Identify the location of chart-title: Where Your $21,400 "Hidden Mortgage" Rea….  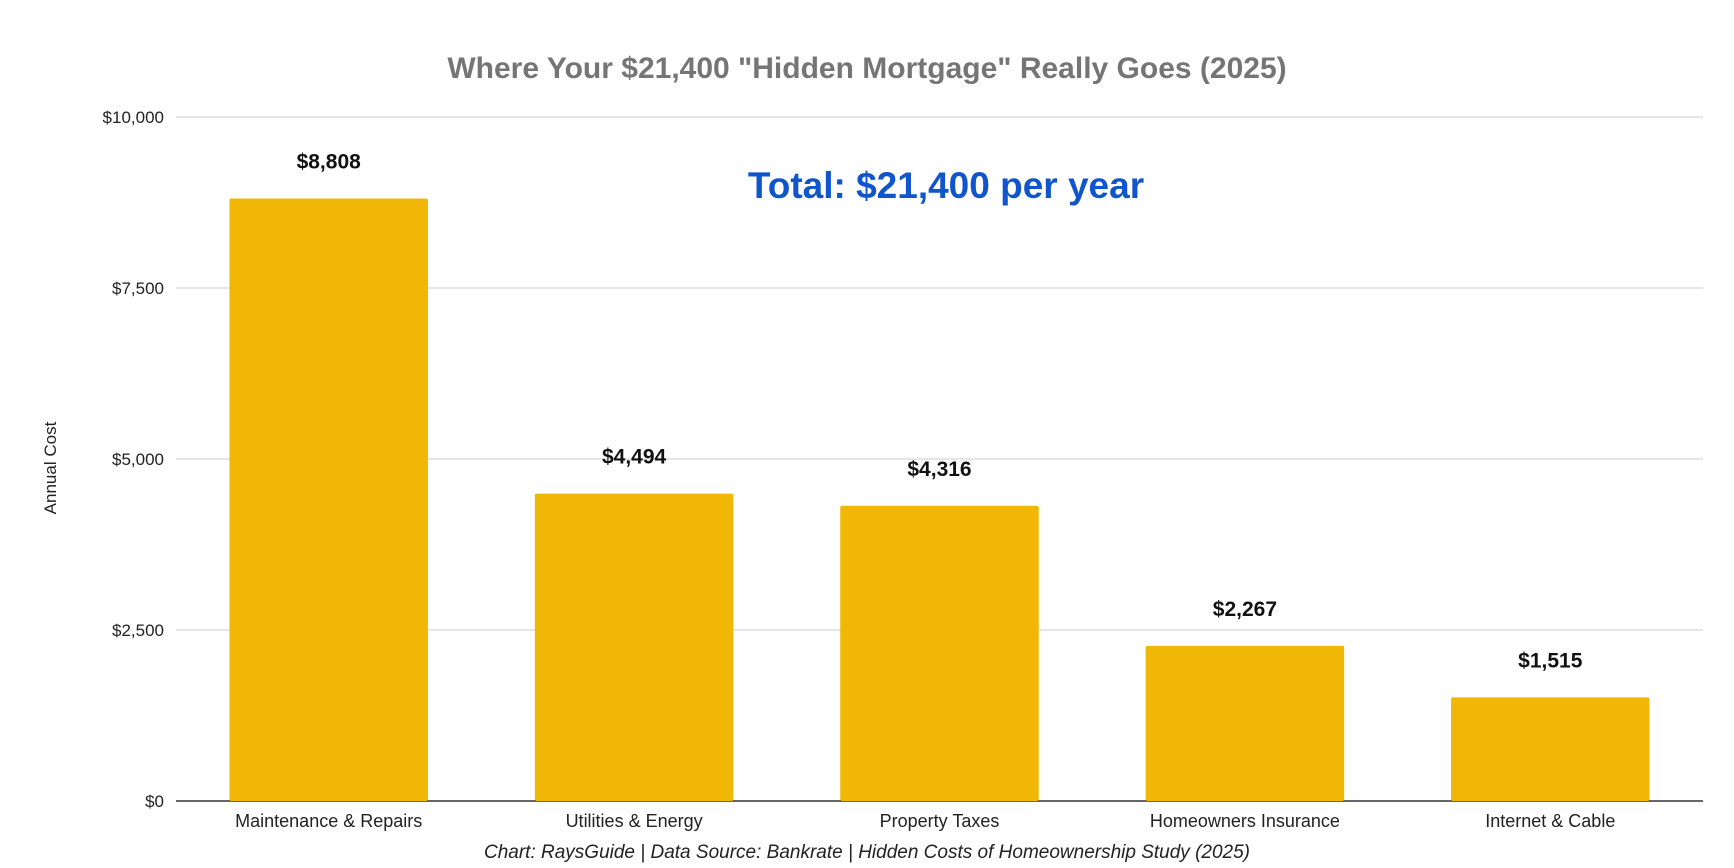
(866, 68).